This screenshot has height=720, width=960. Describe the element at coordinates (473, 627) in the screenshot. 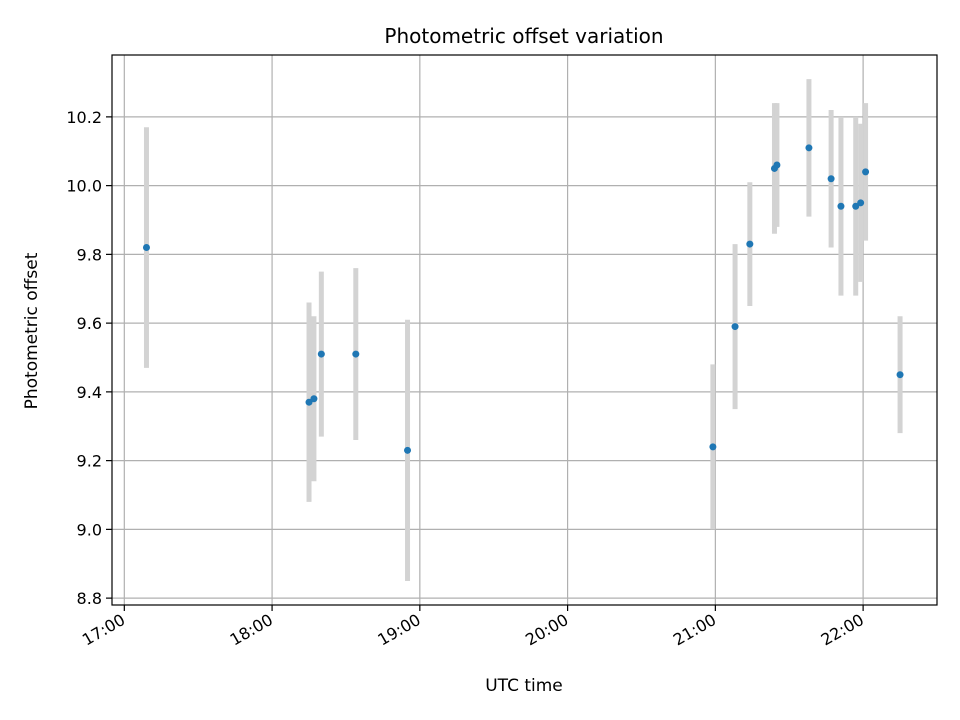

I see `x-axis-ticks: 17:00 18:00 19:00 20:00 21:00 22:00` at that location.